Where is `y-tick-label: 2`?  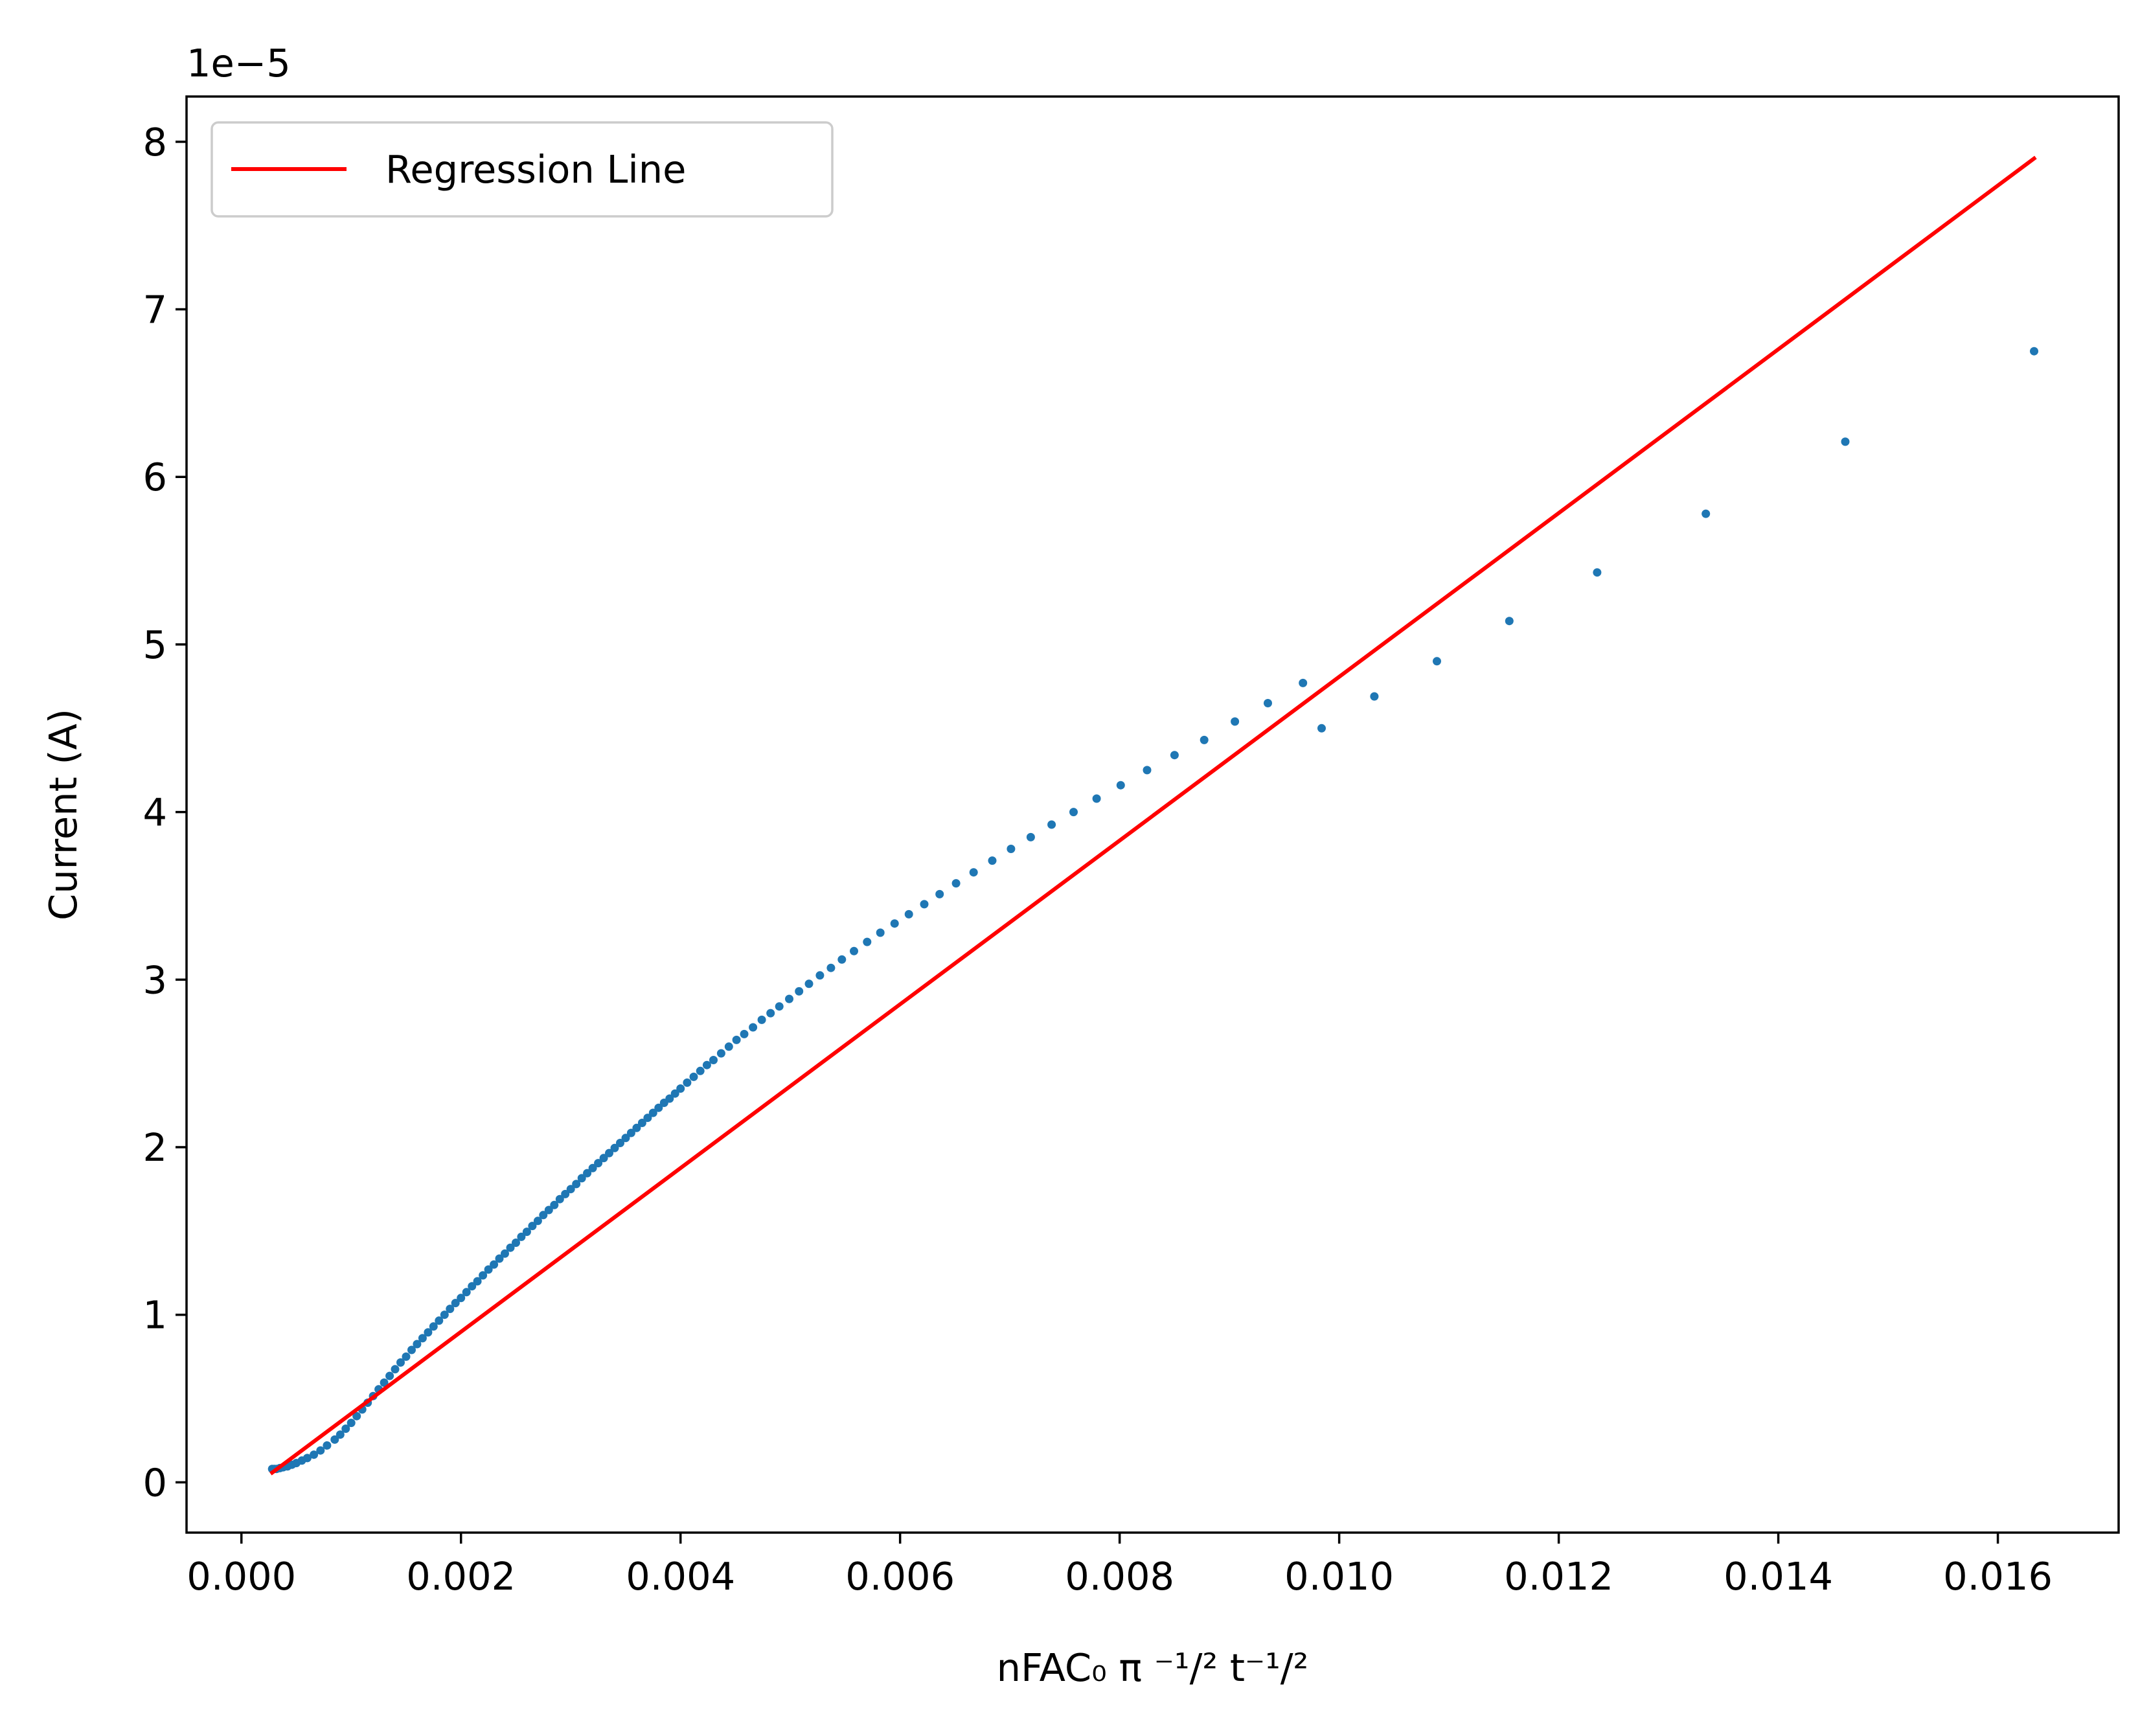
y-tick-label: 2 is located at coordinates (154, 1148).